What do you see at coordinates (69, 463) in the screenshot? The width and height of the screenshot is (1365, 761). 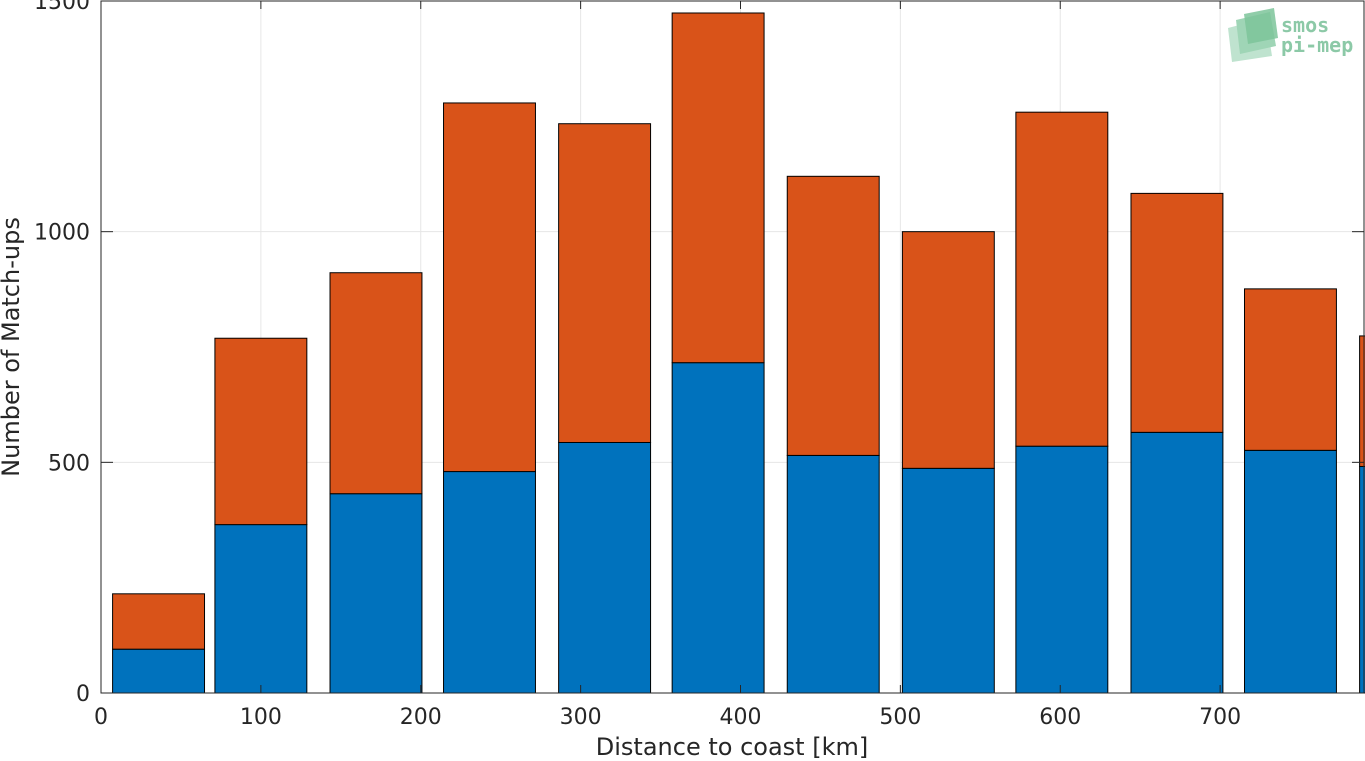 I see `y-tick-label: 500` at bounding box center [69, 463].